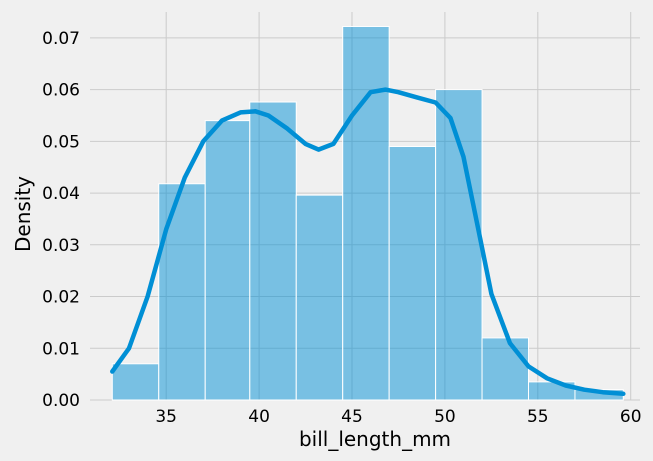 Image resolution: width=653 pixels, height=461 pixels. What do you see at coordinates (631, 417) in the screenshot?
I see `x-tick-label: 60` at bounding box center [631, 417].